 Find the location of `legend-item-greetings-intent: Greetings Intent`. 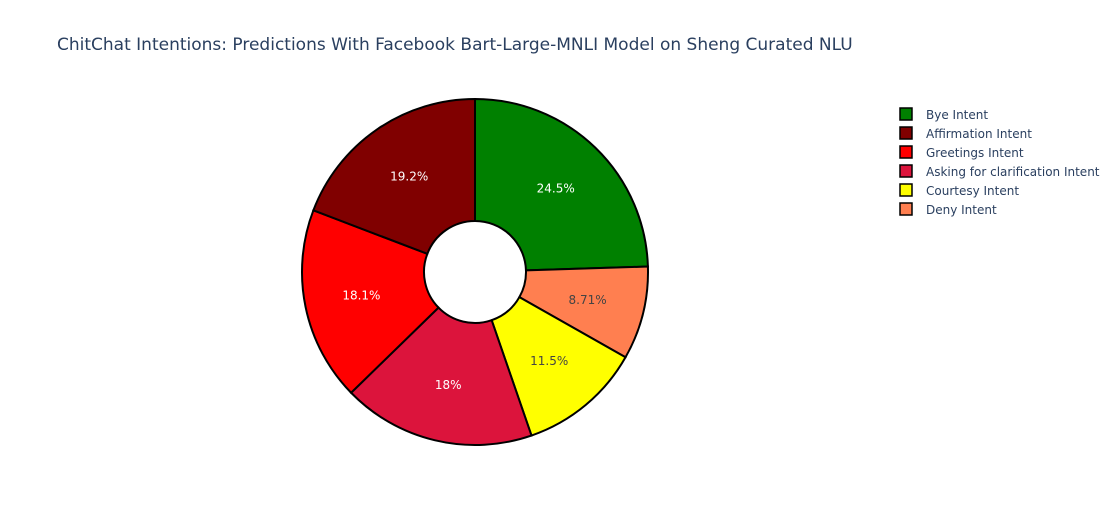

legend-item-greetings-intent: Greetings Intent is located at coordinates (961, 152).